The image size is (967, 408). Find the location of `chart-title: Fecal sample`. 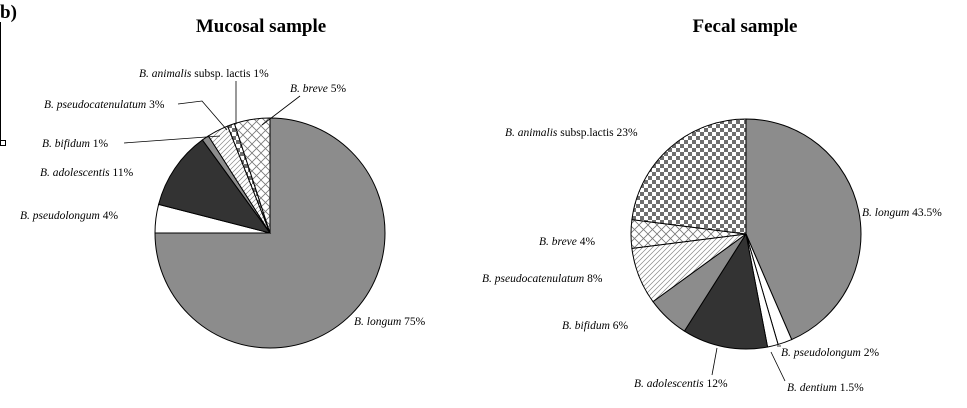

chart-title: Fecal sample is located at coordinates (744, 26).